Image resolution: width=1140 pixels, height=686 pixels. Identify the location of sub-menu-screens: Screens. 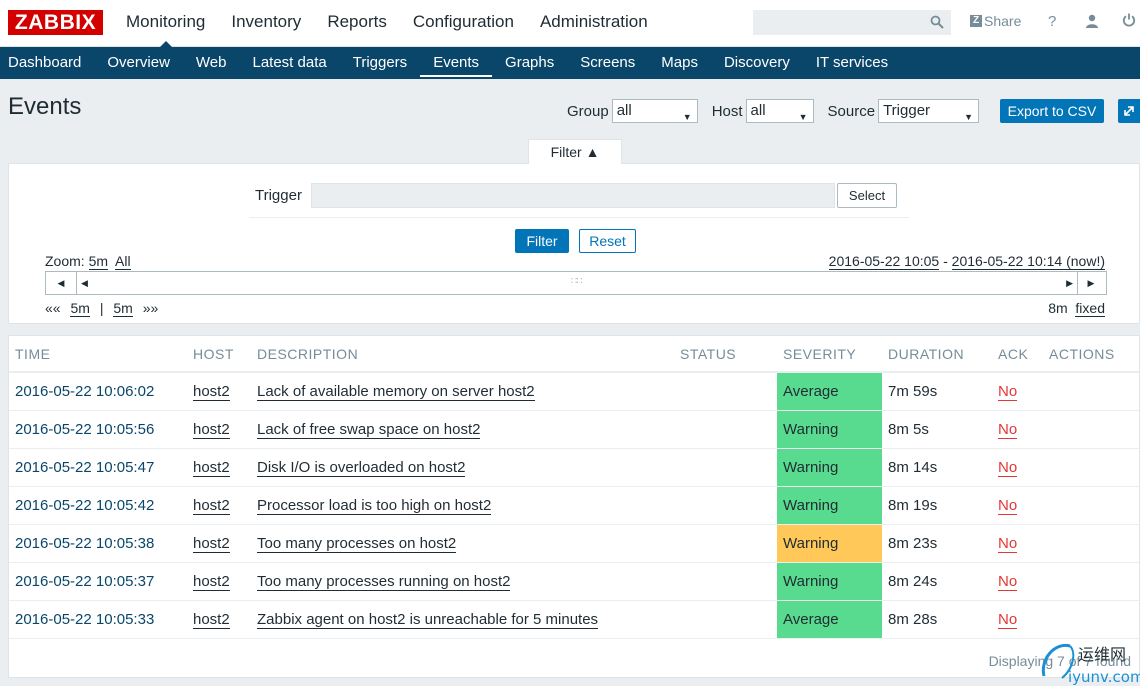
(608, 62).